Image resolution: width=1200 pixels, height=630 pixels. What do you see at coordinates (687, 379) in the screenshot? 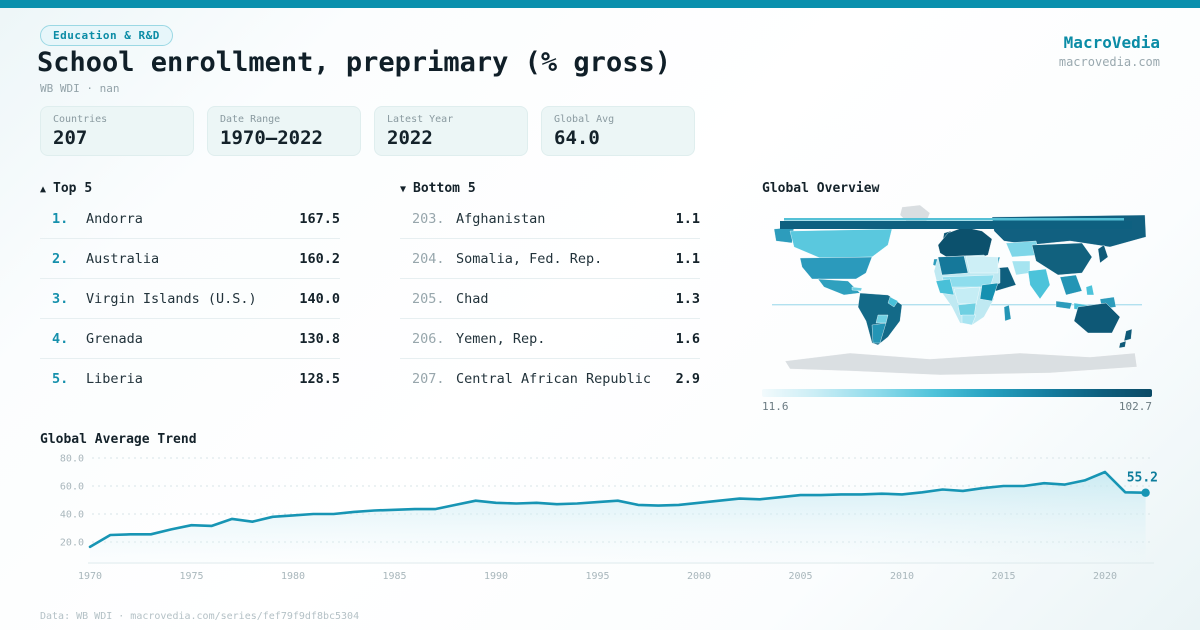
I see `country-value: 2.9` at bounding box center [687, 379].